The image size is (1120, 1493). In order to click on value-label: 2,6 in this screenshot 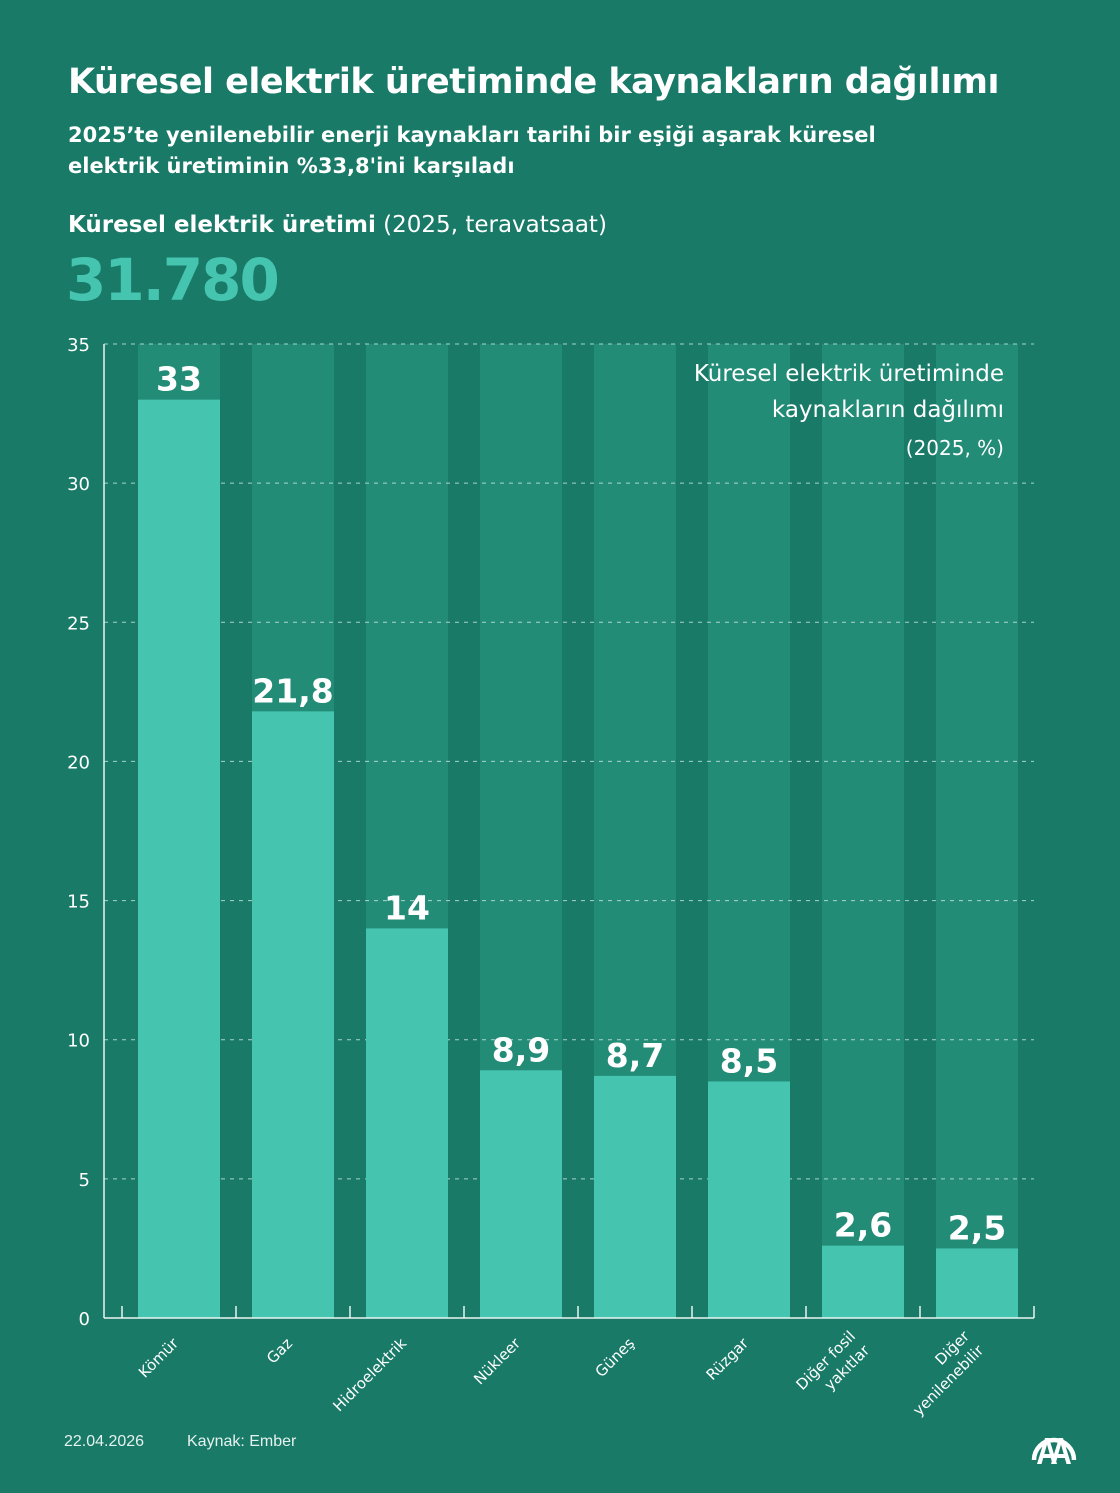, I will do `click(863, 1225)`.